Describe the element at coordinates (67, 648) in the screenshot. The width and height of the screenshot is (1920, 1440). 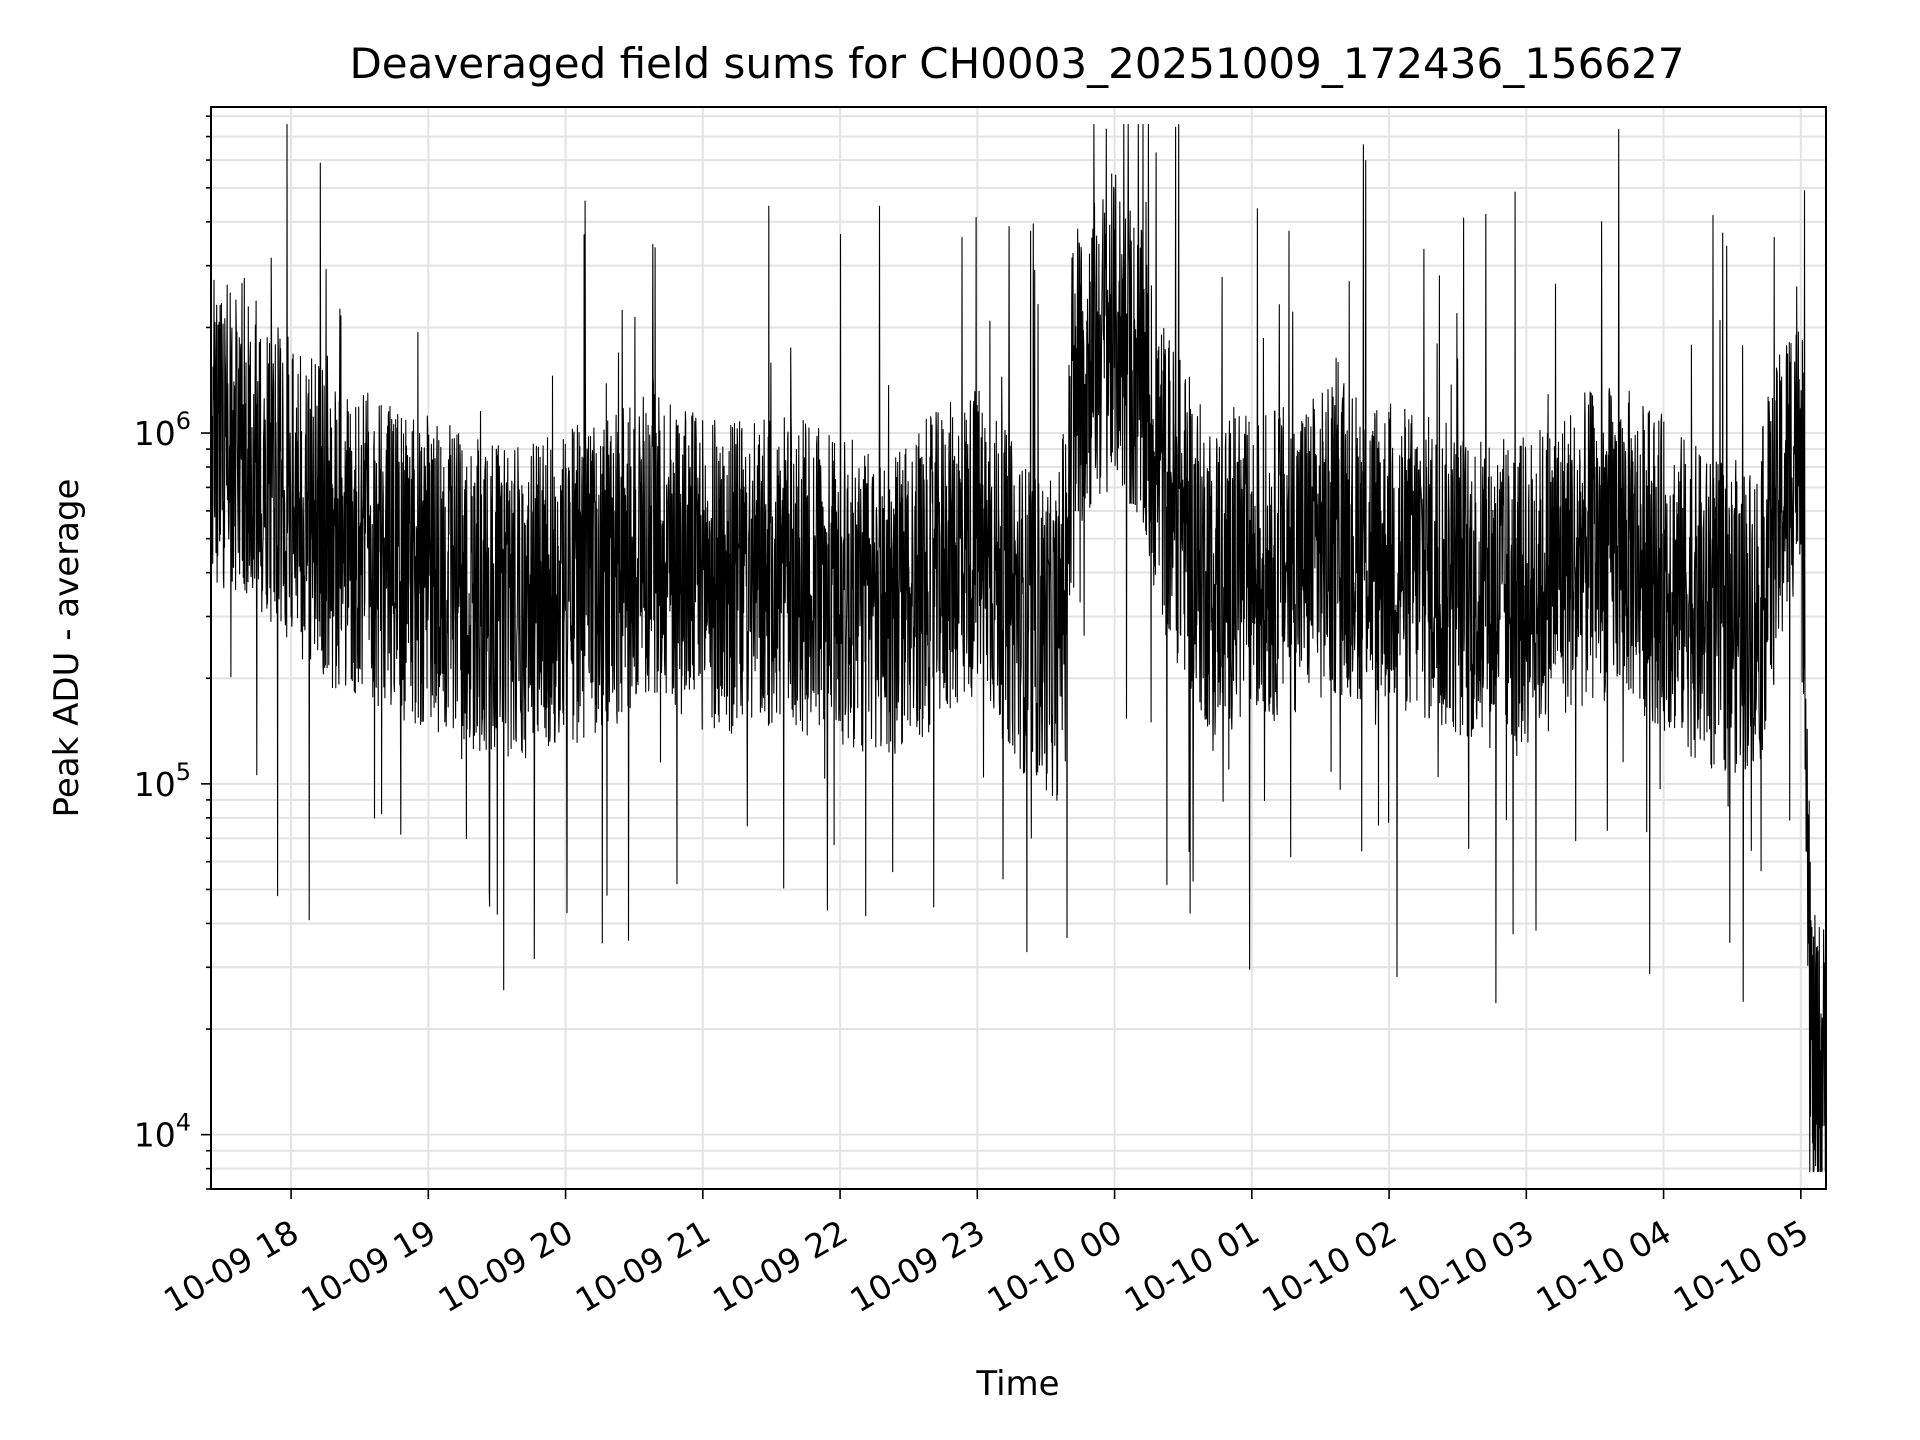
I see `y-axis-label: Peak ADU - average` at that location.